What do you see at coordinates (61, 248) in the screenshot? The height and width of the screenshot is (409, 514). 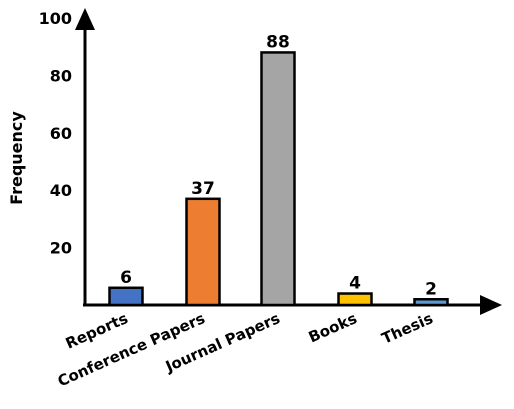 I see `y-tick-label: 20` at bounding box center [61, 248].